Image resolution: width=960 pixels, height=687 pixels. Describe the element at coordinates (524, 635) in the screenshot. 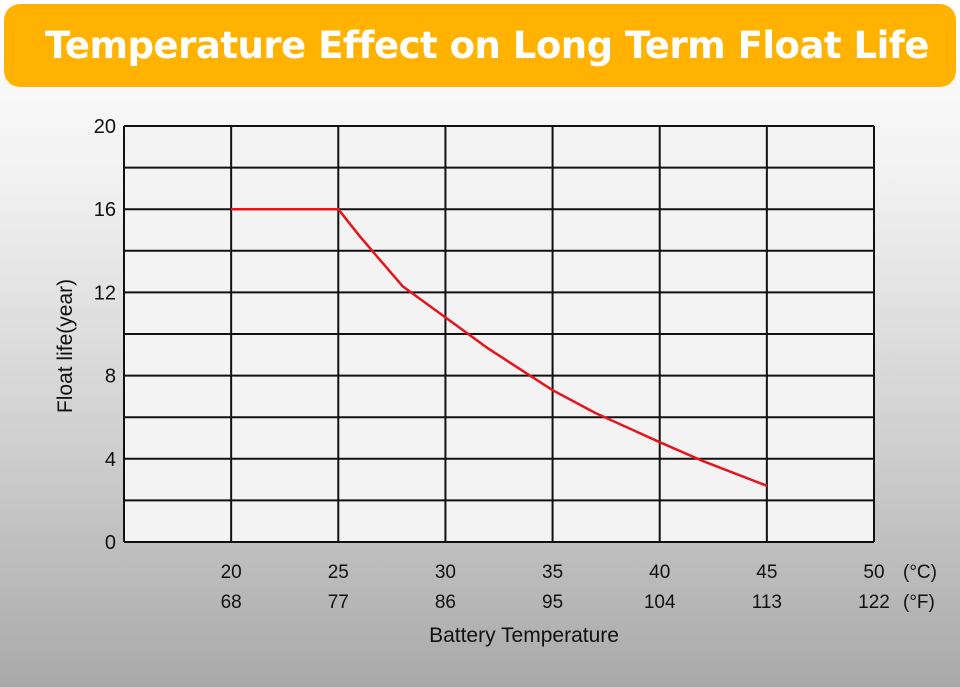

I see `x-axis-label: Battery Temperature` at that location.